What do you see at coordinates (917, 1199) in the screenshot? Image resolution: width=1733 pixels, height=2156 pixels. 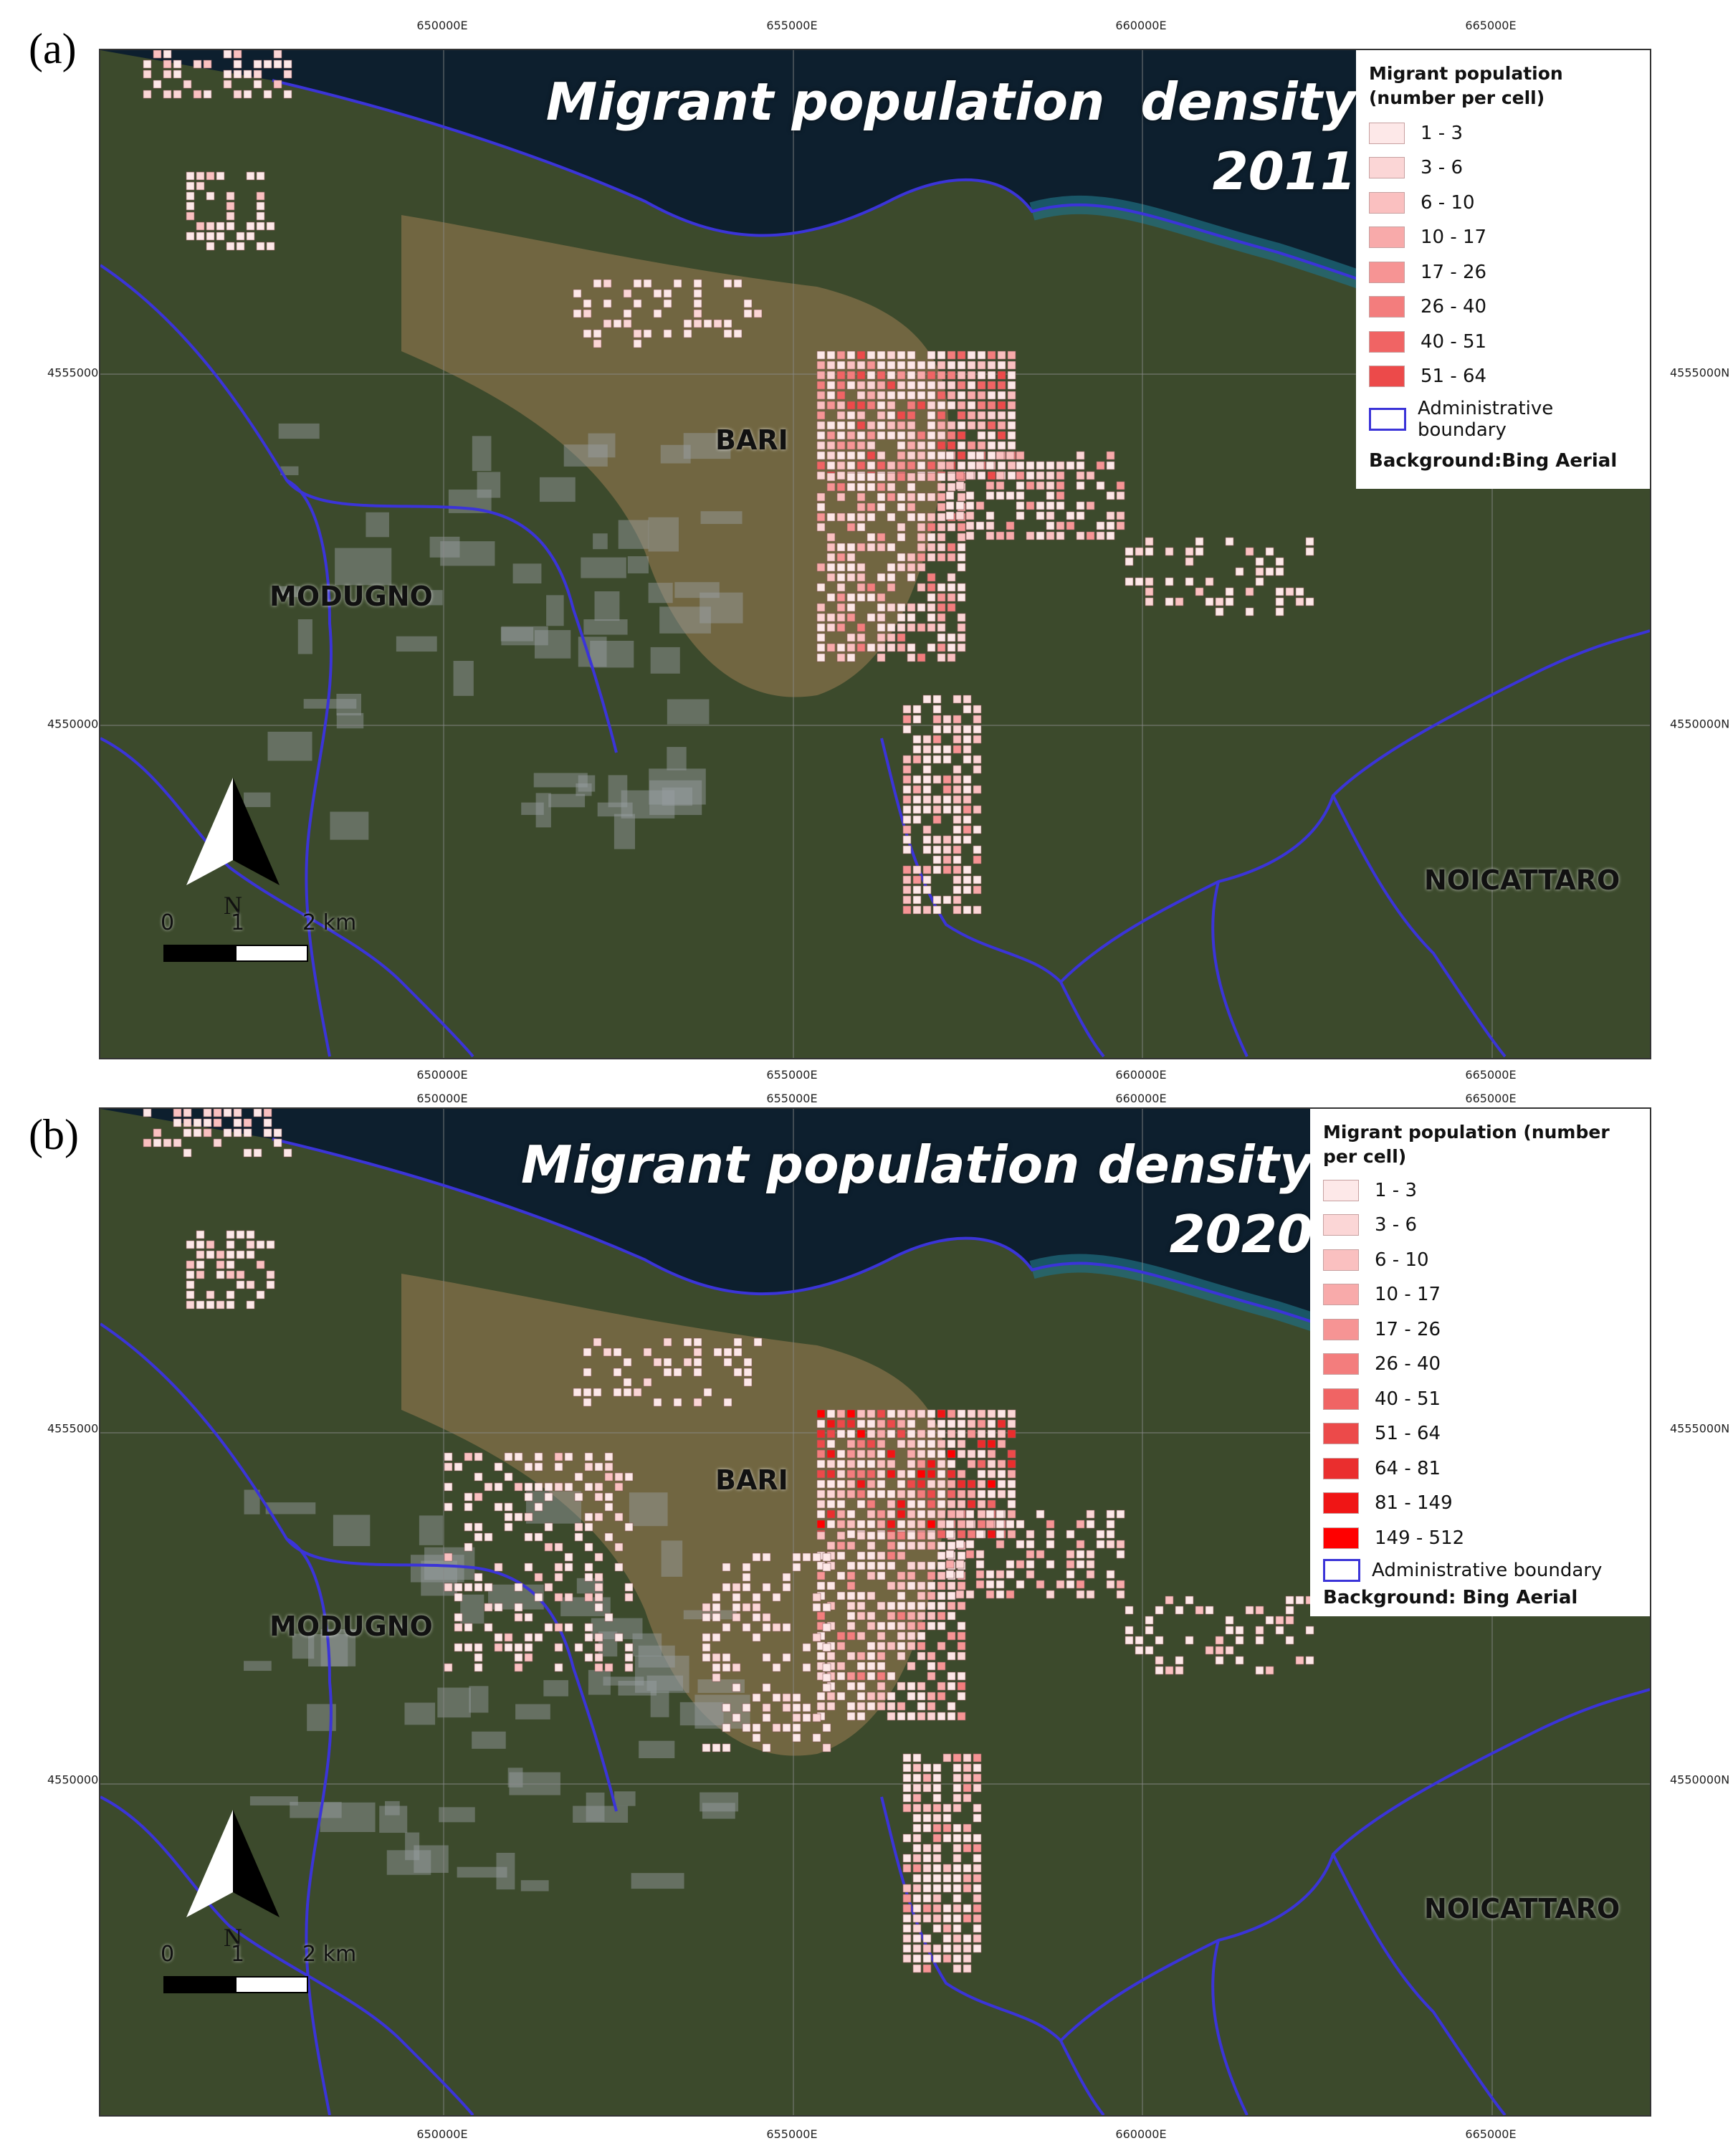 I see `map-title: Migrant population density 2020` at bounding box center [917, 1199].